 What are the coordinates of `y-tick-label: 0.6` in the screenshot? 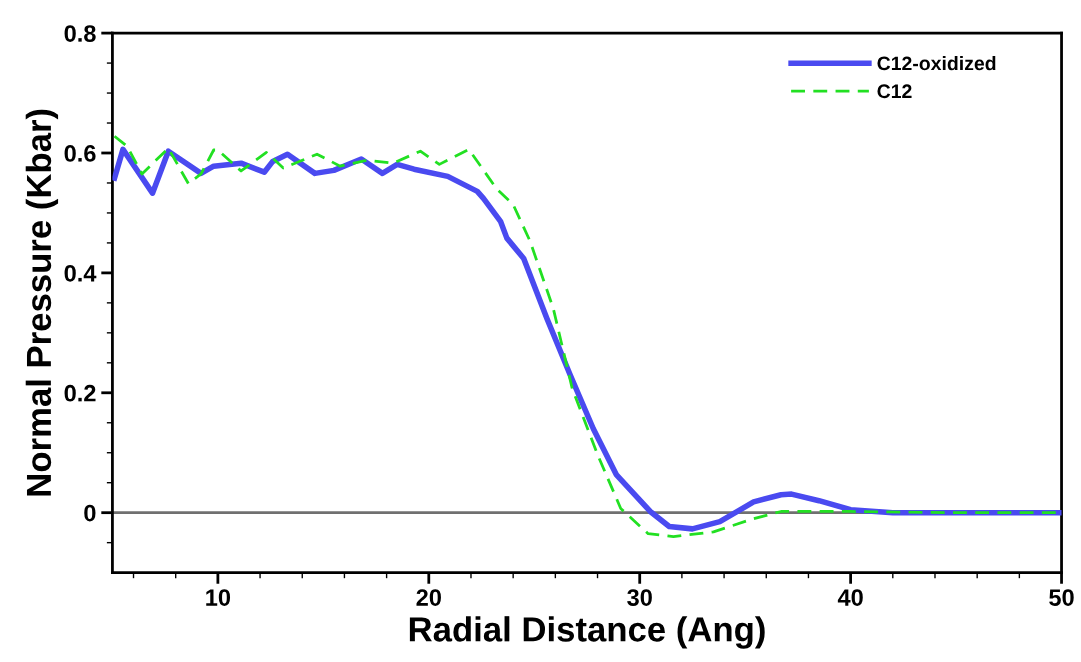 It's located at (80, 153).